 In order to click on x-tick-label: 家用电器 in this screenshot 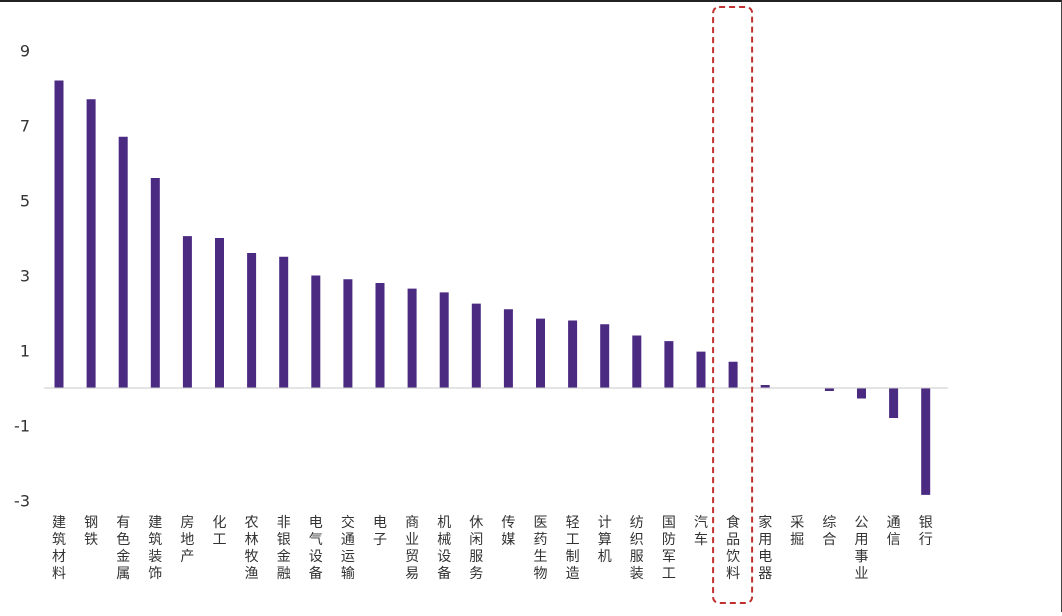, I will do `click(765, 548)`.